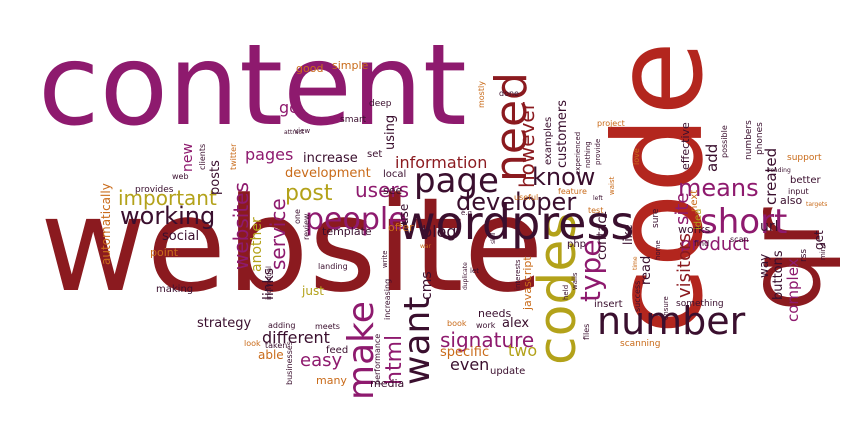  Describe the element at coordinates (718, 188) in the screenshot. I see `word-means: means` at that location.